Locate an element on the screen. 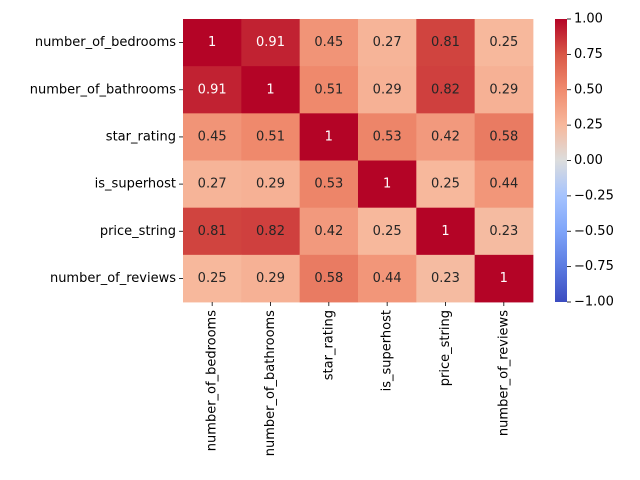  colorbar-tick-label: −0.25 is located at coordinates (594, 195).